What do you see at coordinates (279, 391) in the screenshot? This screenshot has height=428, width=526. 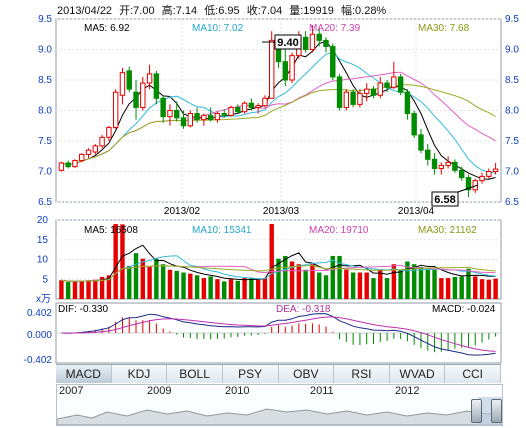 I see `navigator-years: 2007 2009 2010 2011 2012` at bounding box center [279, 391].